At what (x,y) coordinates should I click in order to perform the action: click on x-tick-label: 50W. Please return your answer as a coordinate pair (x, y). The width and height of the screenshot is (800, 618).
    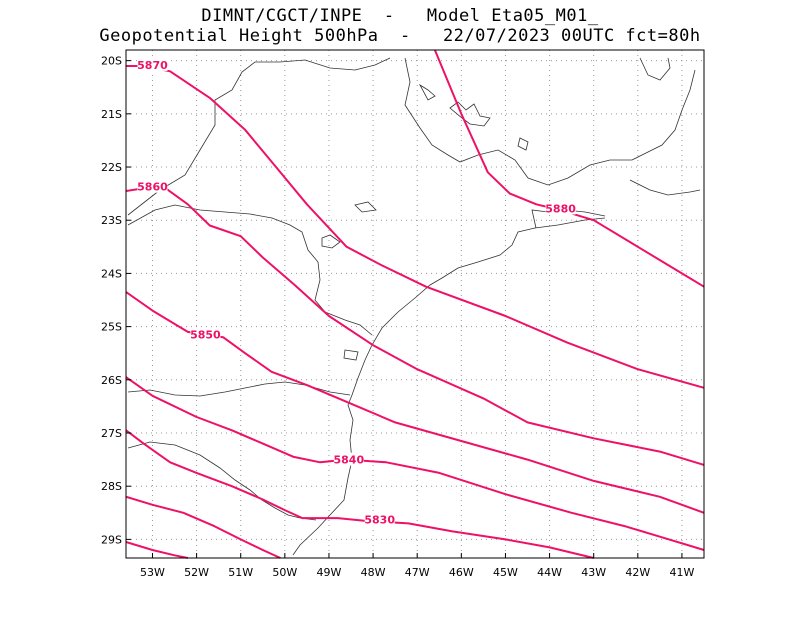
    Looking at the image, I should click on (284, 572).